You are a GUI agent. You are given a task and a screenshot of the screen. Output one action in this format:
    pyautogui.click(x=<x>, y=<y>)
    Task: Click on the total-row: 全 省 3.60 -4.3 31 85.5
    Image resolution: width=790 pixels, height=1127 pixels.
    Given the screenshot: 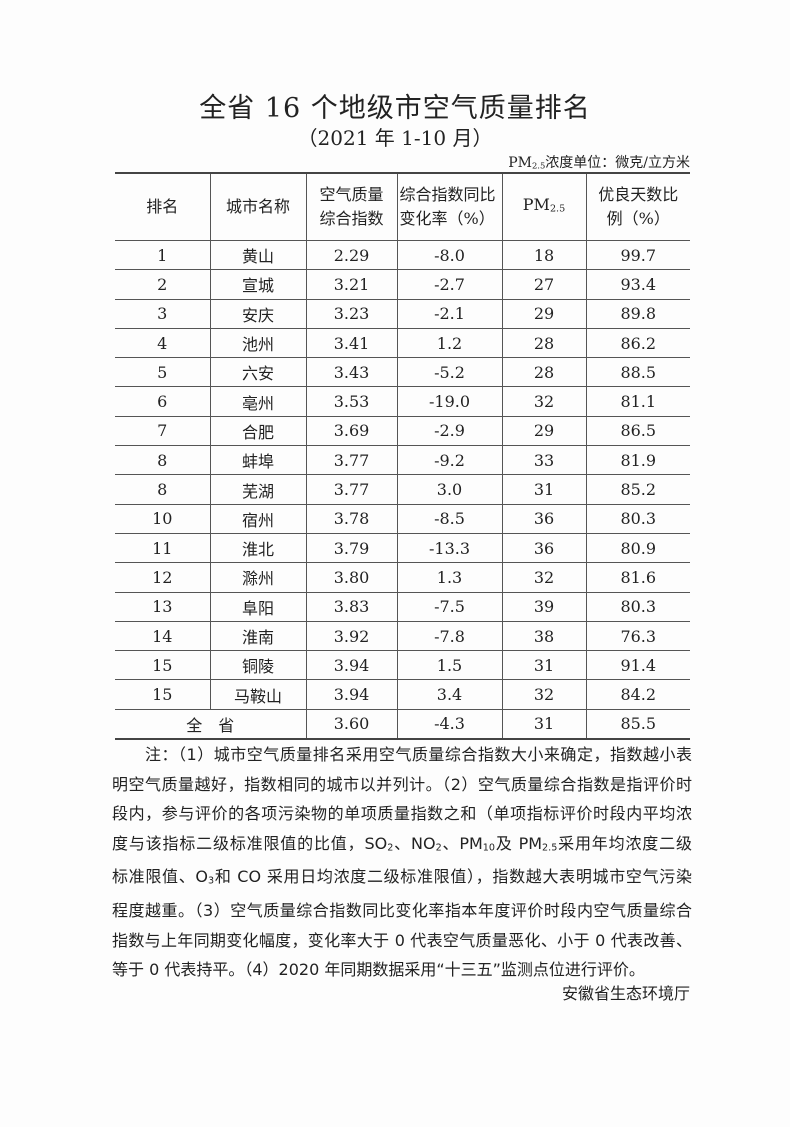 What is the action you would take?
    pyautogui.click(x=402, y=724)
    